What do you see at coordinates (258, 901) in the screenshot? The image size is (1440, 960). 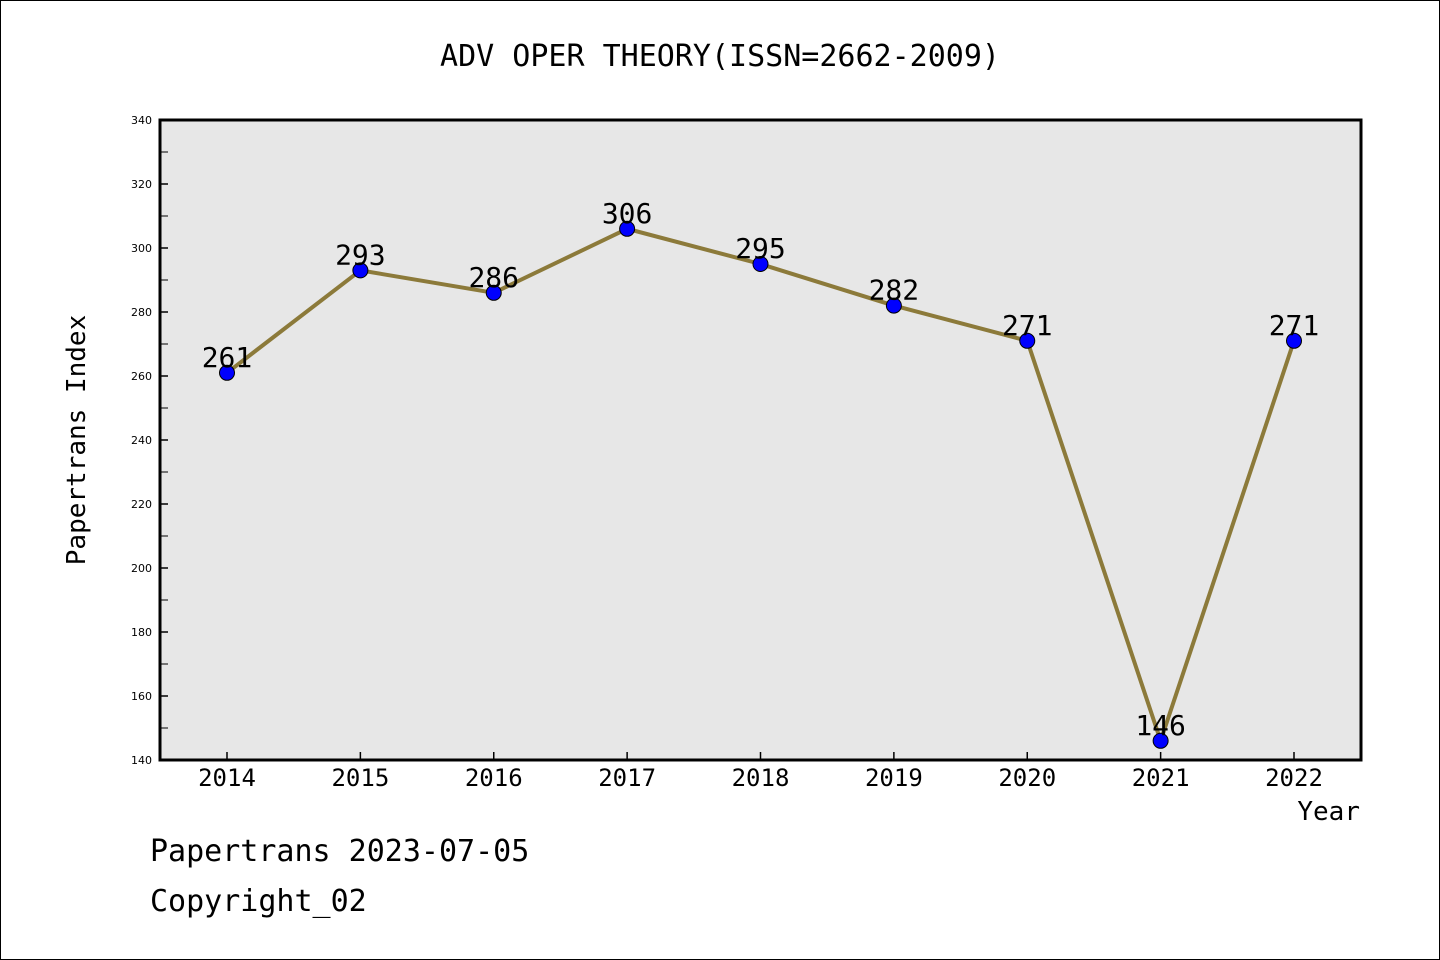 I see `footer-copyright: Copyright_02` at bounding box center [258, 901].